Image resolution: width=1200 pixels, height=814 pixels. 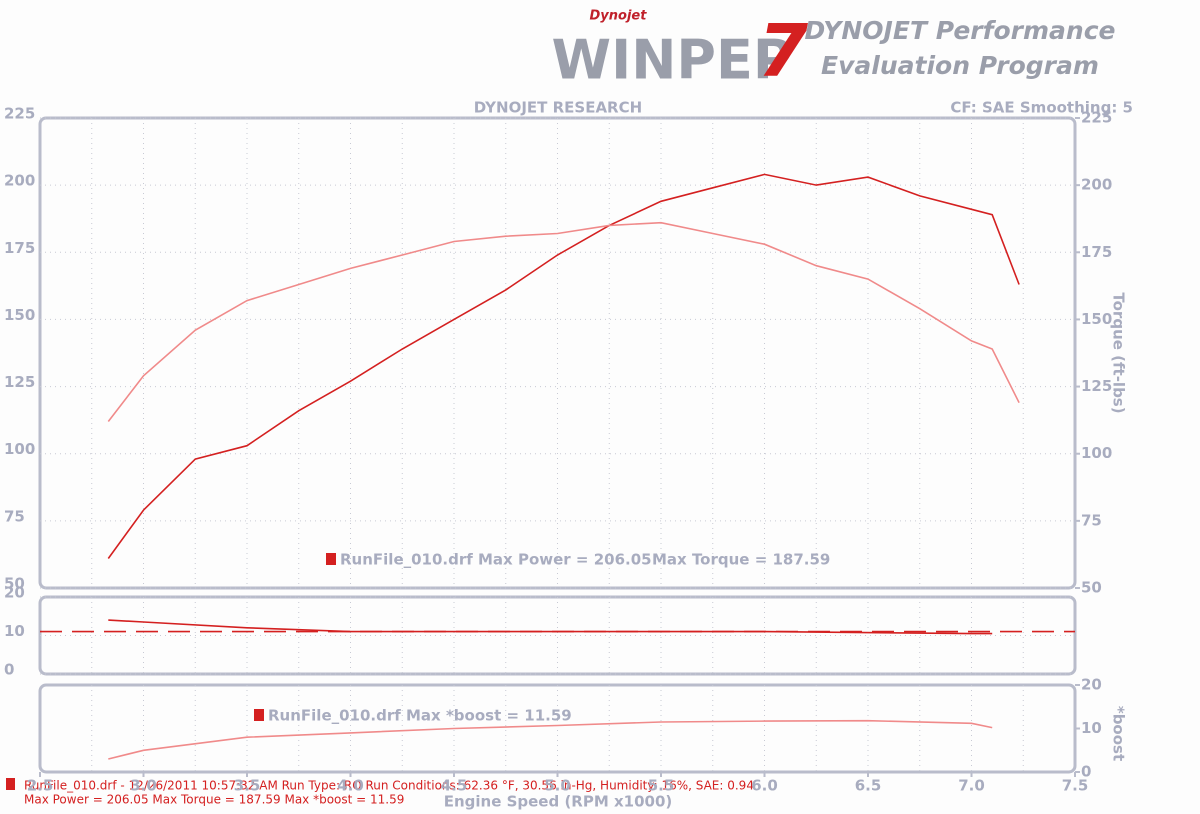 I want to click on x-tick-label: 7.5, so click(x=1075, y=786).